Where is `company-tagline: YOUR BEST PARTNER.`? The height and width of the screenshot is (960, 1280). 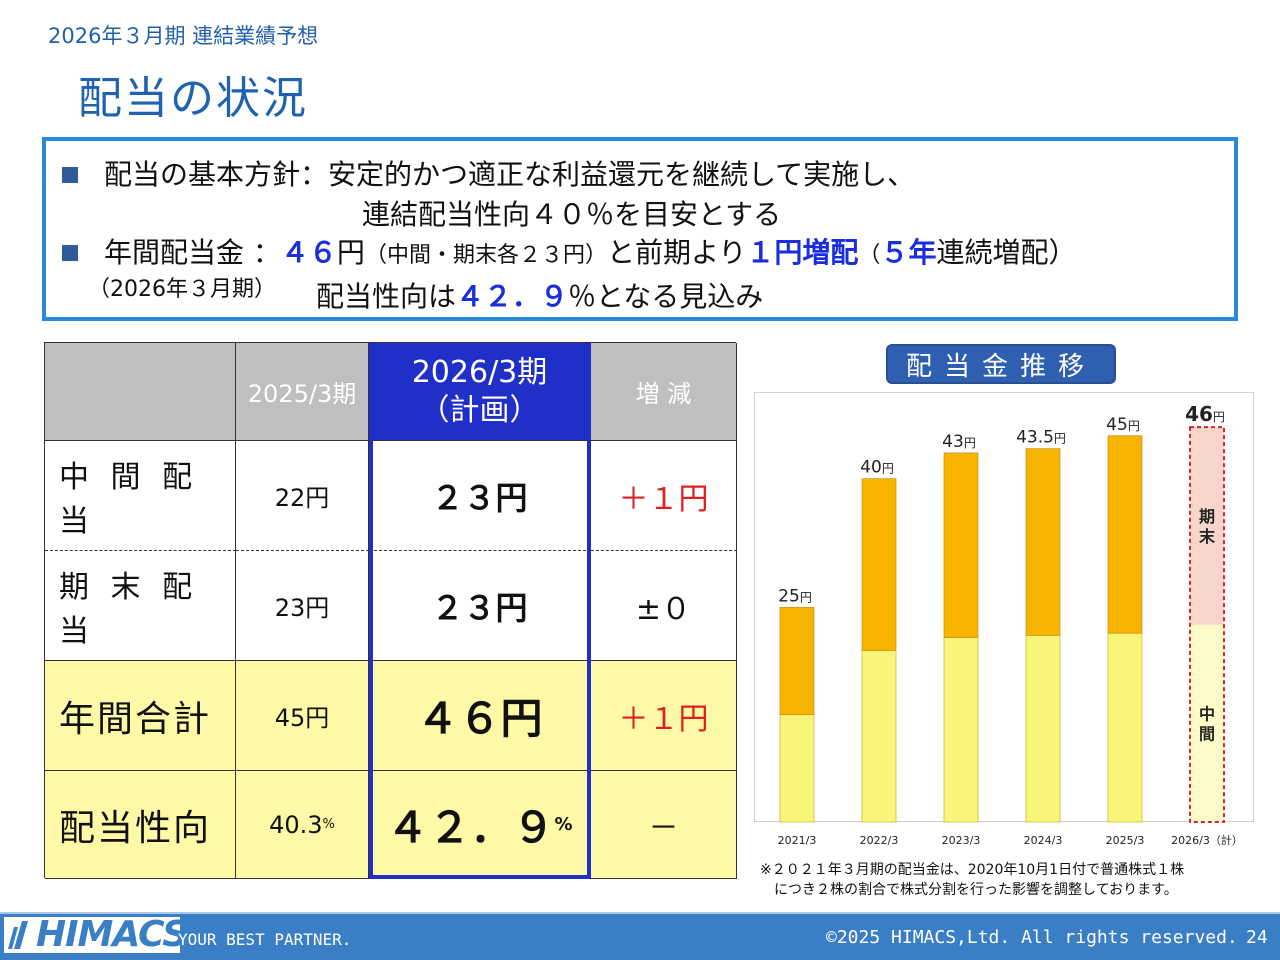 company-tagline: YOUR BEST PARTNER. is located at coordinates (265, 939).